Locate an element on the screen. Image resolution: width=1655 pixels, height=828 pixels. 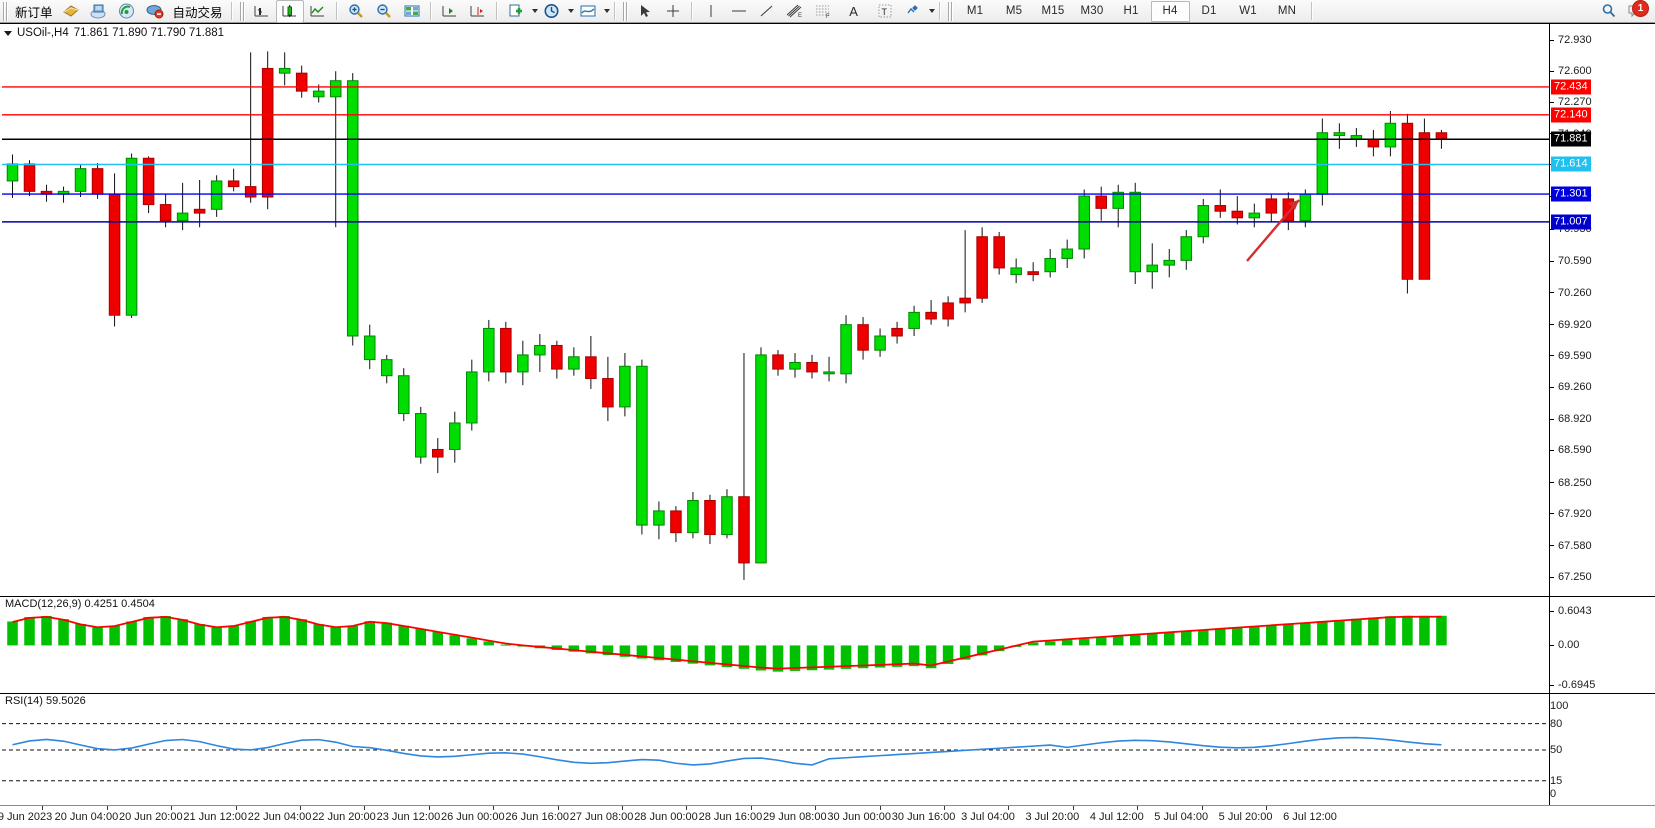
symbol-dropdown-icon is located at coordinates (8, 33).